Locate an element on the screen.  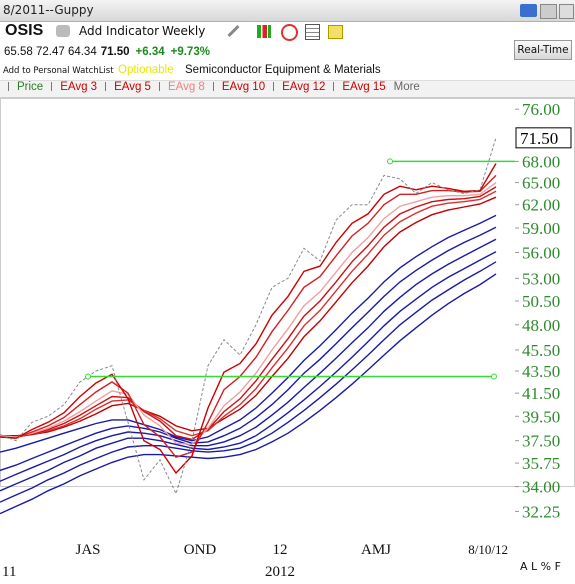
legend-more: More is located at coordinates (406, 87).